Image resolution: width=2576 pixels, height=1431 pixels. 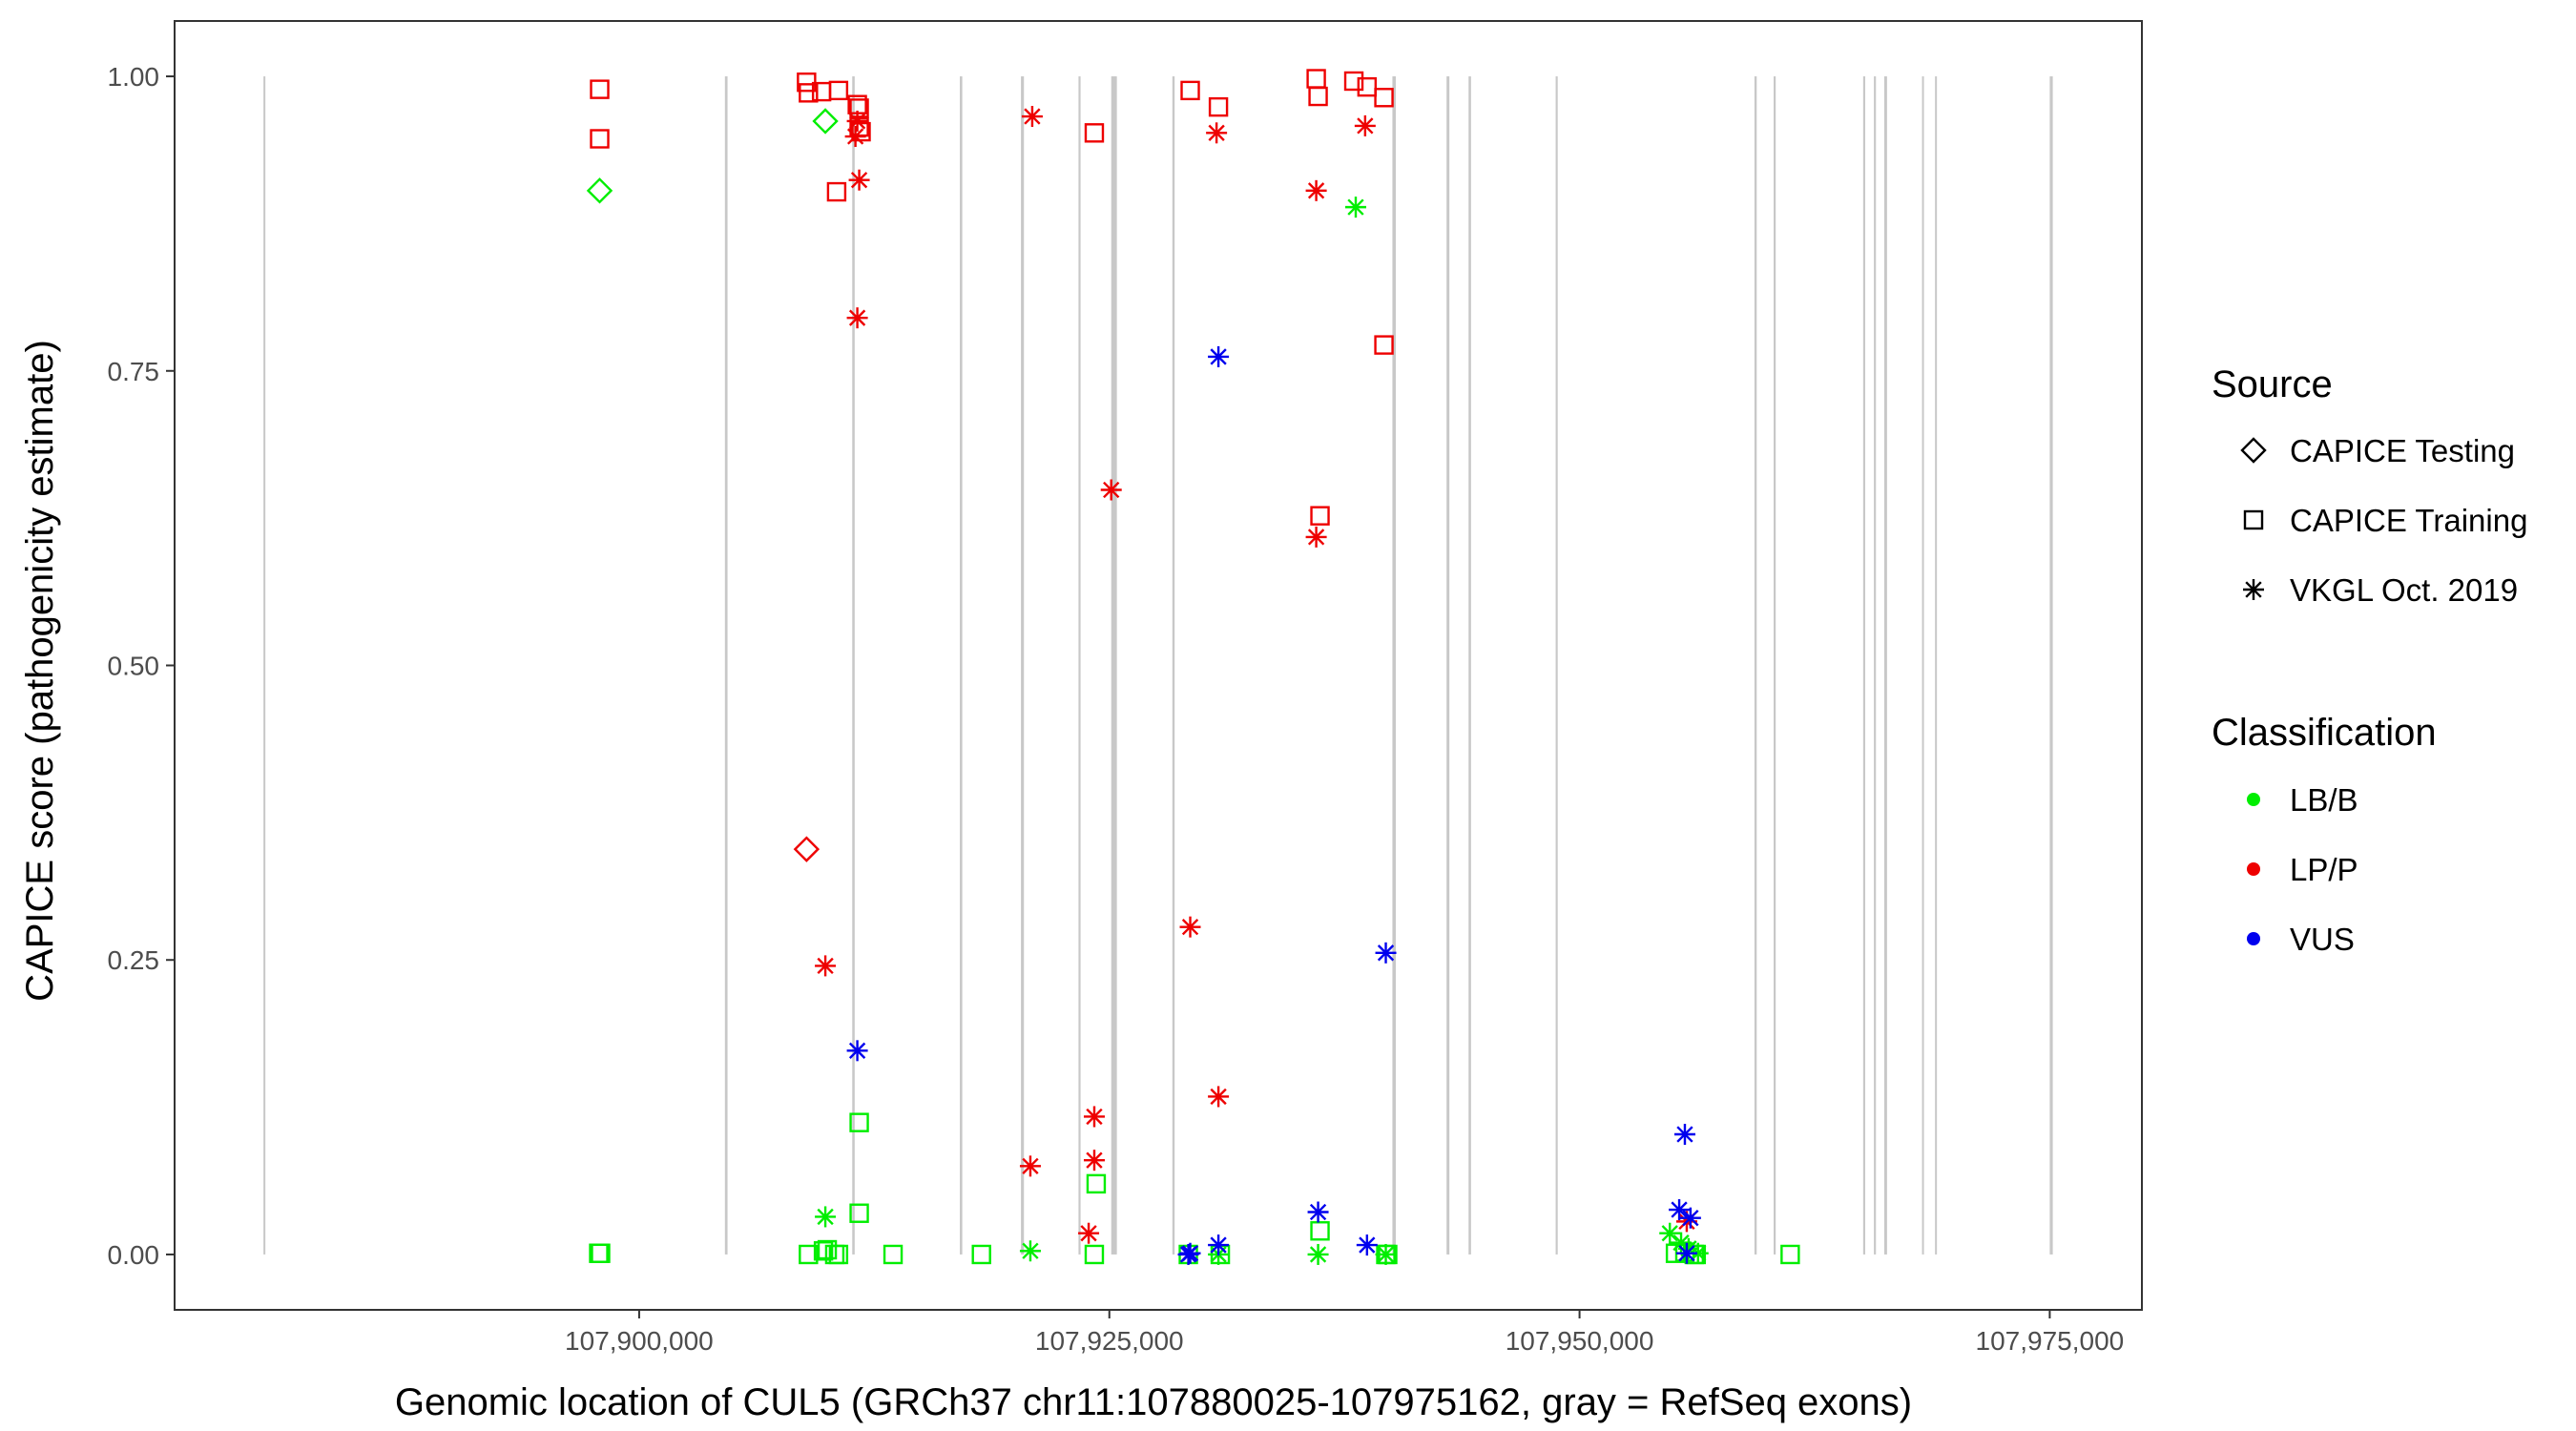 I want to click on y-tick-label: 0.50, so click(x=134, y=667).